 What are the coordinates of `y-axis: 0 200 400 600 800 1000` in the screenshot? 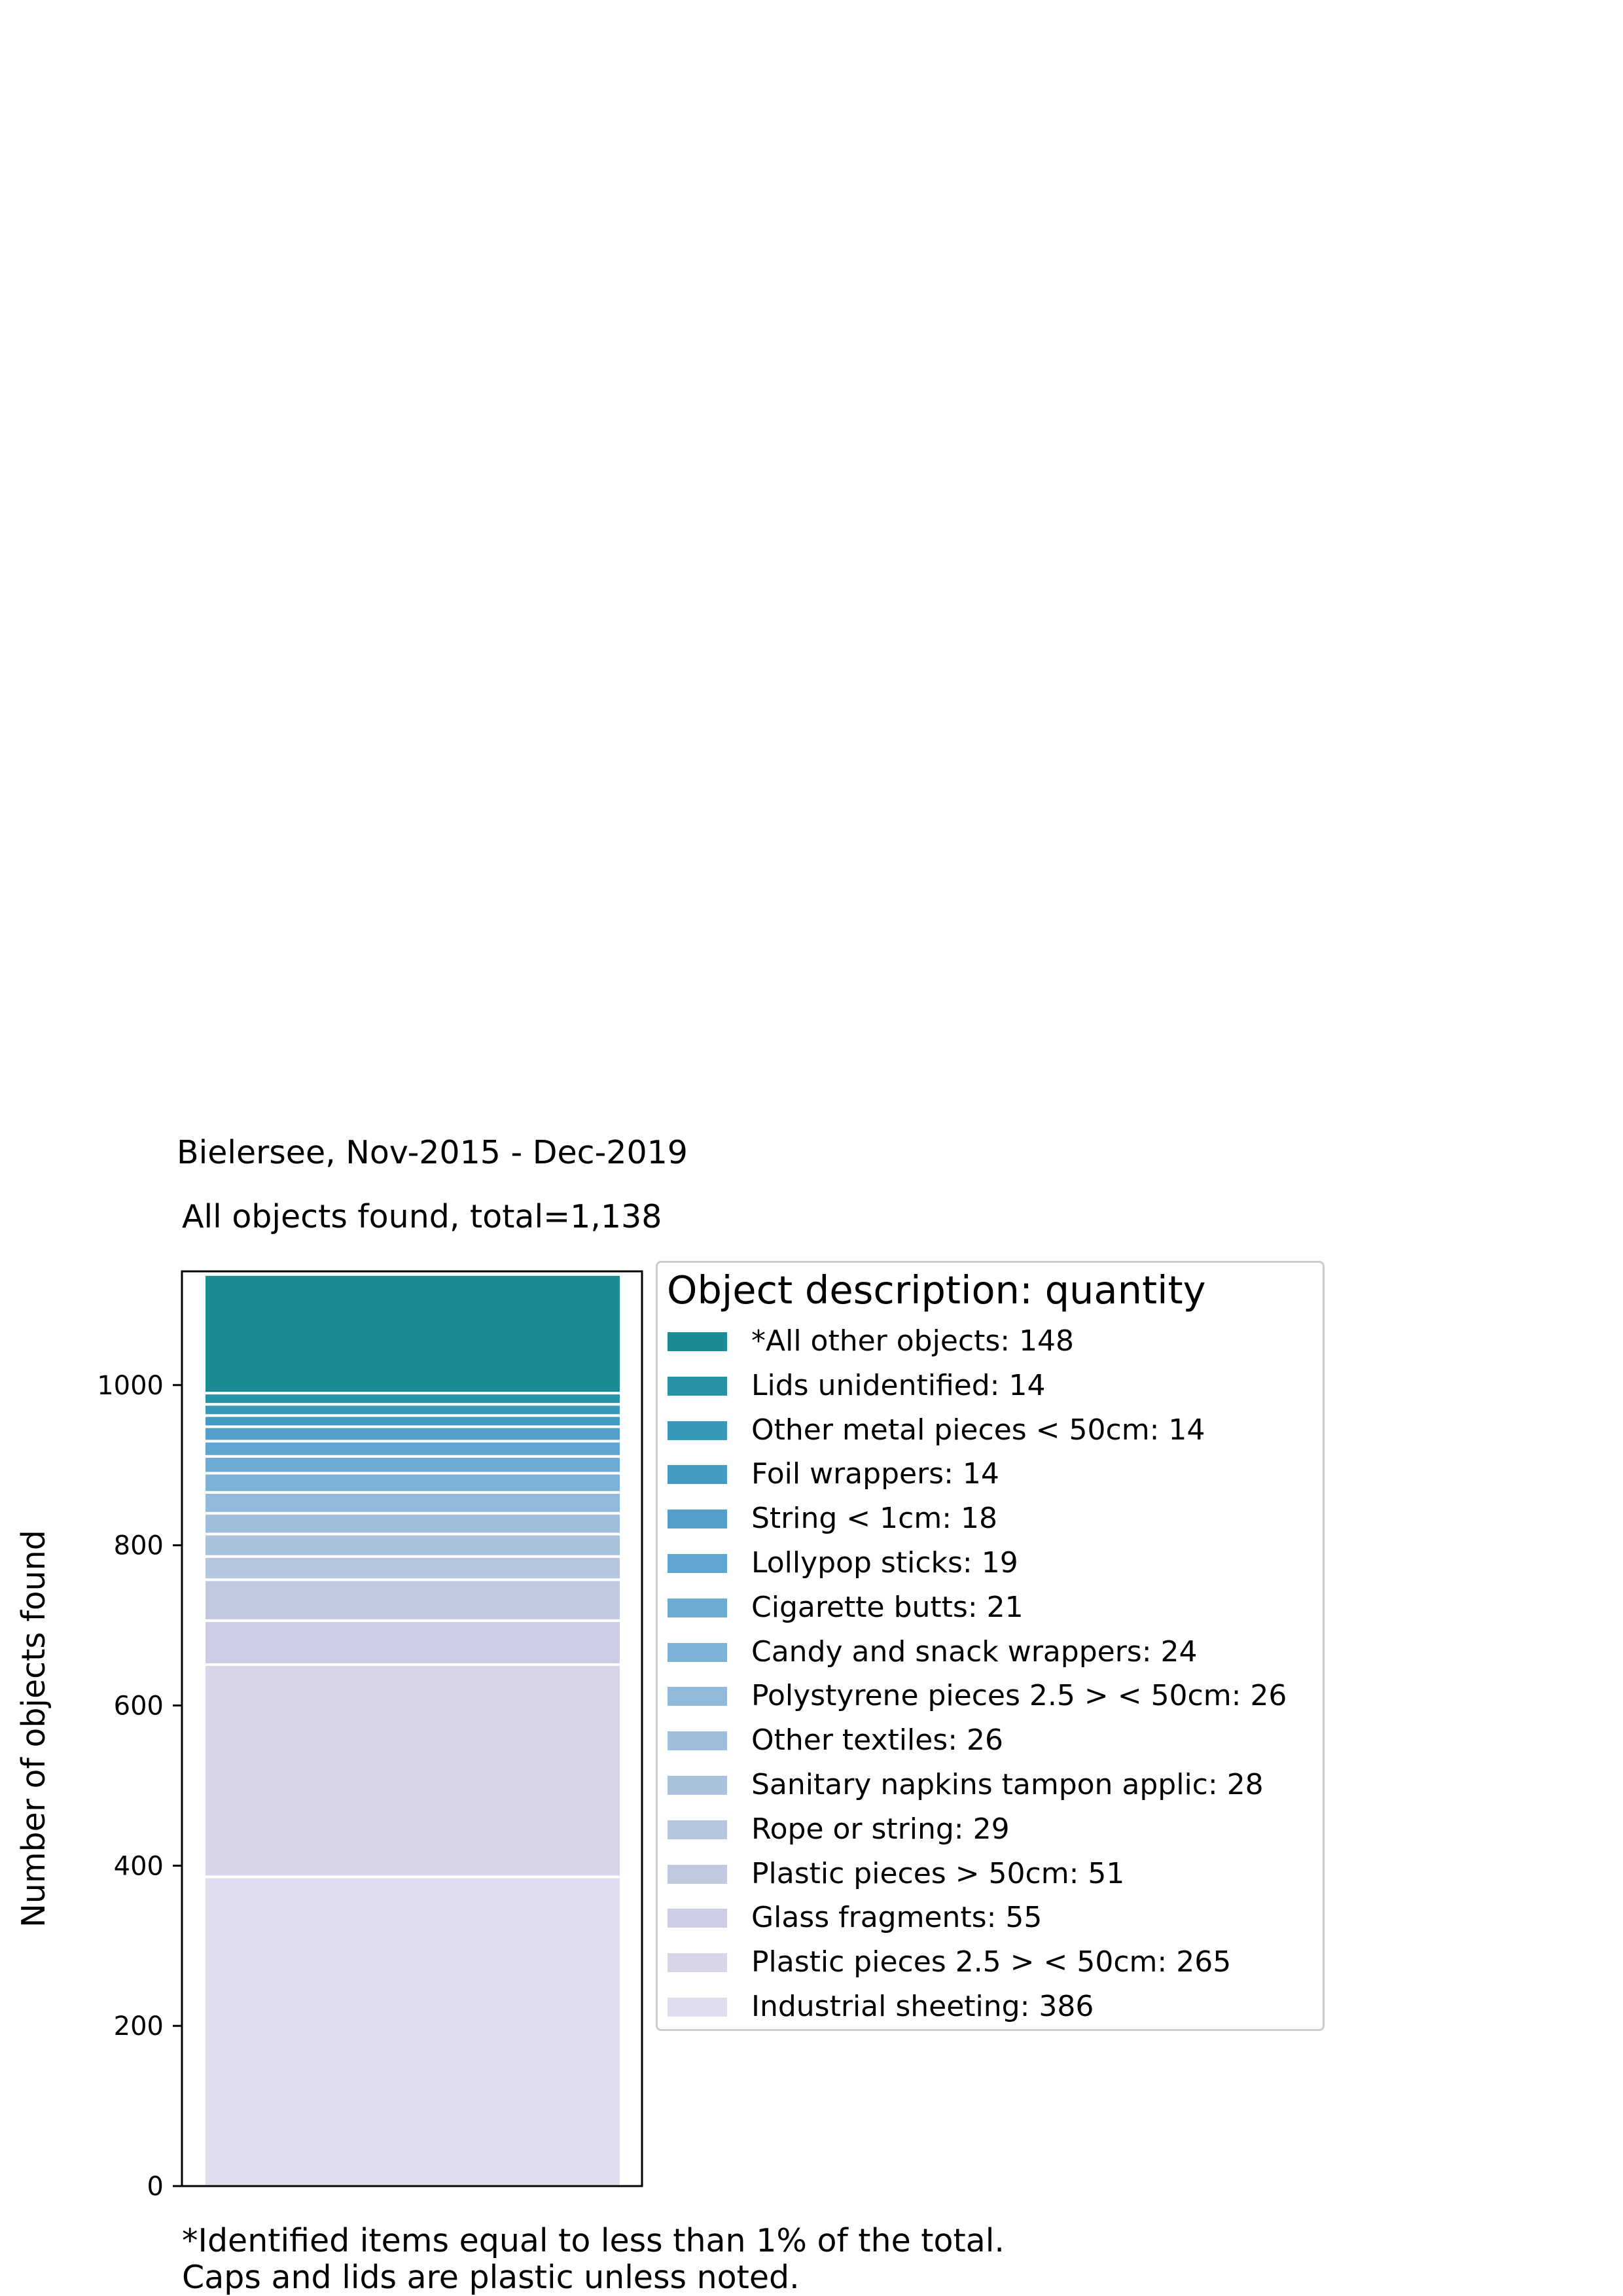 It's located at (139, 1786).